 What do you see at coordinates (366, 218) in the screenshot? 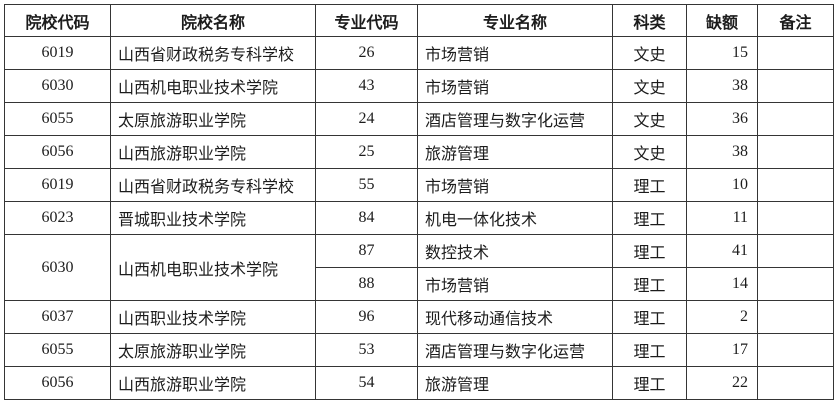
I see `major-code-cell: 84` at bounding box center [366, 218].